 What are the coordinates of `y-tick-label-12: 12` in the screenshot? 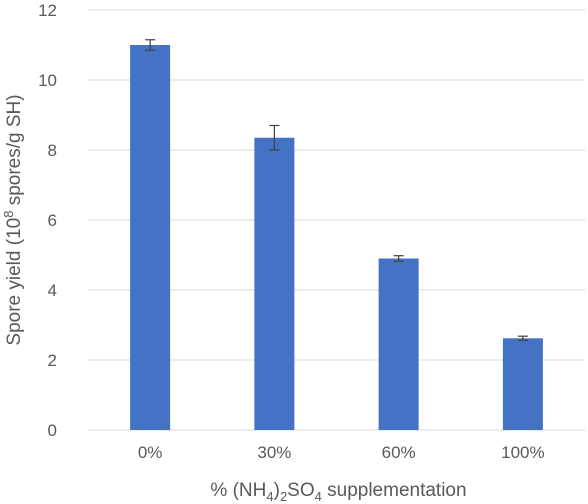 It's located at (47, 10).